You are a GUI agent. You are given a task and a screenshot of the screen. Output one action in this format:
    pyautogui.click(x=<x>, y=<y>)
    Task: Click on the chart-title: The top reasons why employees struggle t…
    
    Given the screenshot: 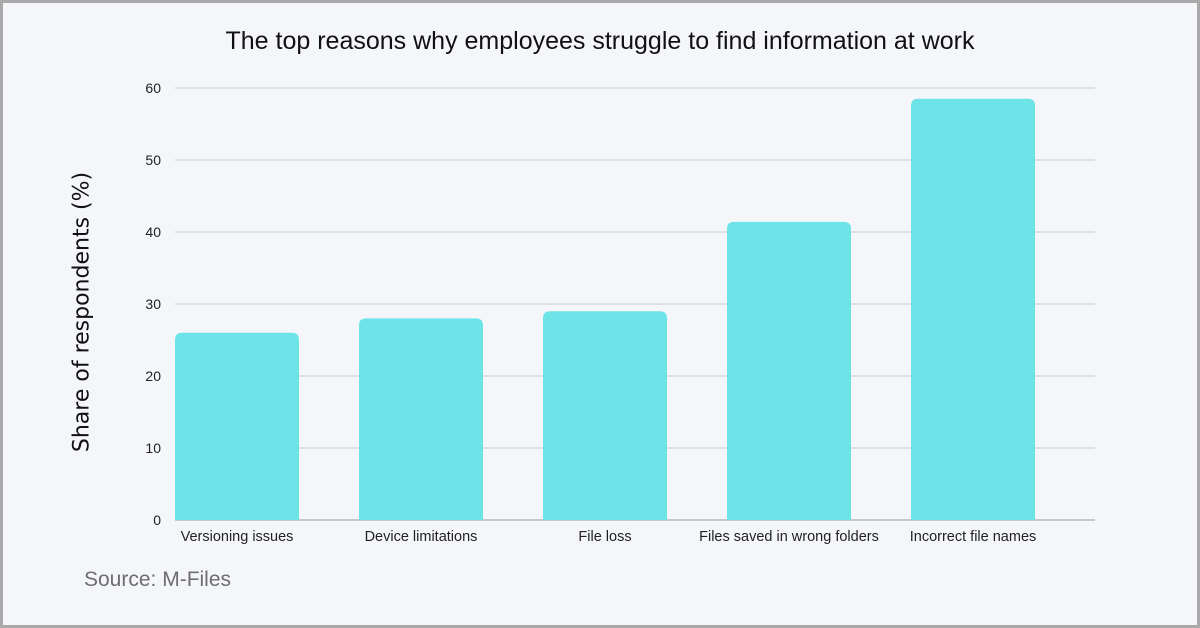 What is the action you would take?
    pyautogui.click(x=600, y=41)
    